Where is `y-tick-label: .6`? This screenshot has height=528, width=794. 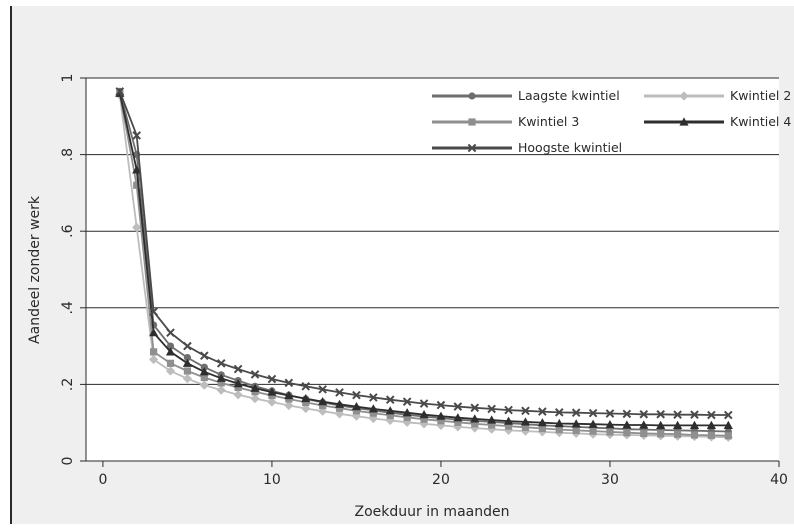 y-tick-label: .6 is located at coordinates (68, 230).